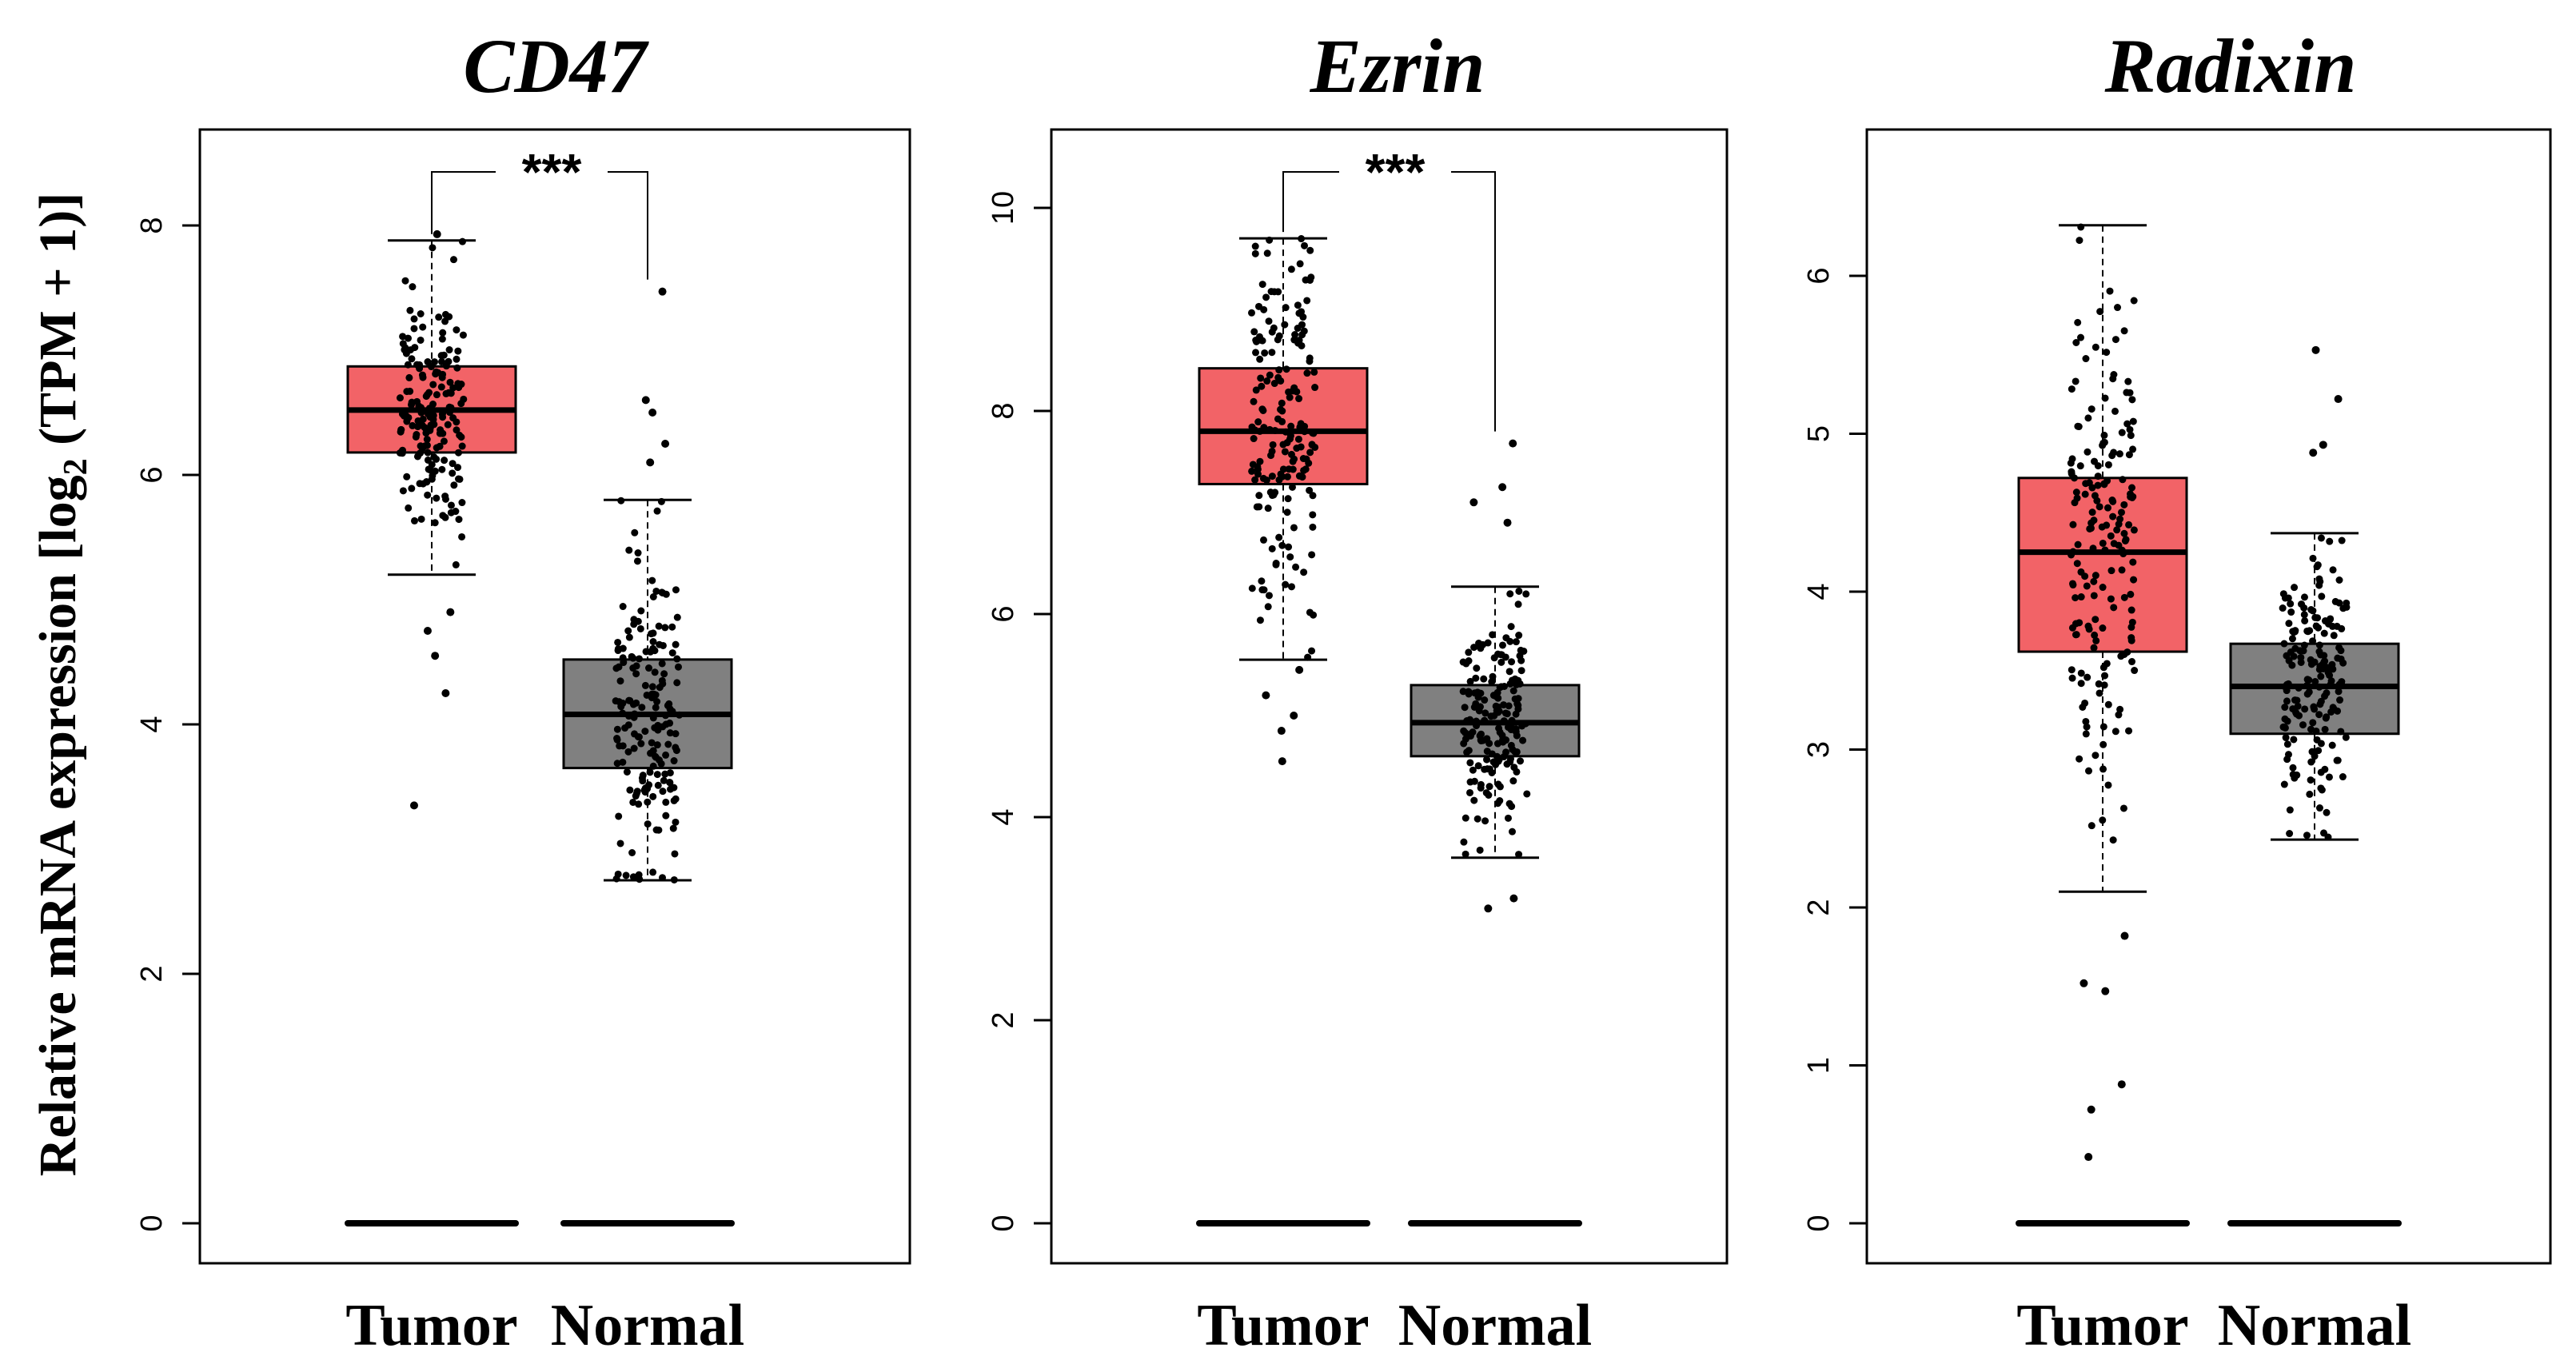 Image resolution: width=2576 pixels, height=1368 pixels. I want to click on y-axis: 0 1 2 3 4 5 6, so click(1835, 749).